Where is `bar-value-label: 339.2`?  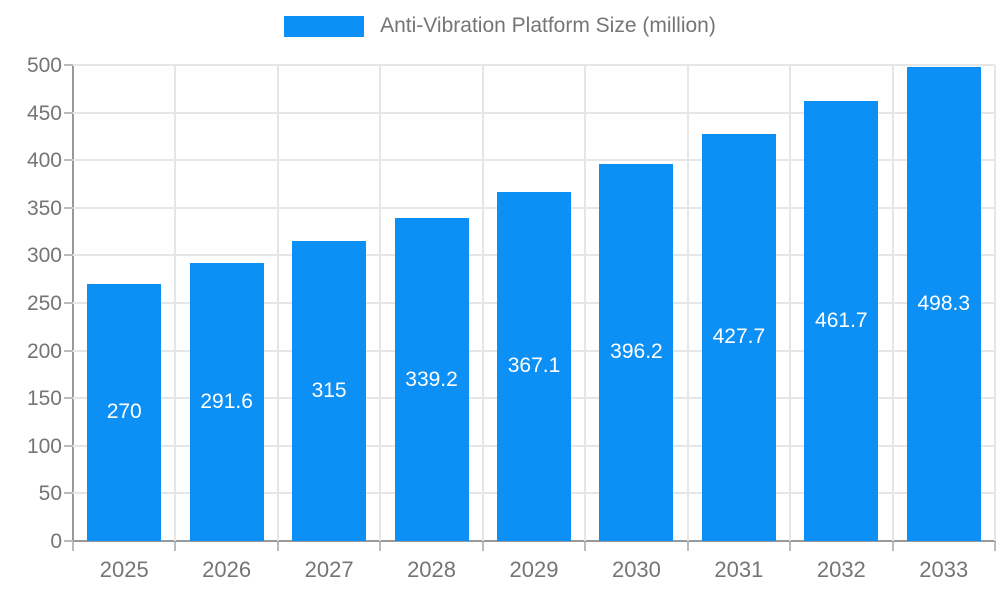
bar-value-label: 339.2 is located at coordinates (431, 379).